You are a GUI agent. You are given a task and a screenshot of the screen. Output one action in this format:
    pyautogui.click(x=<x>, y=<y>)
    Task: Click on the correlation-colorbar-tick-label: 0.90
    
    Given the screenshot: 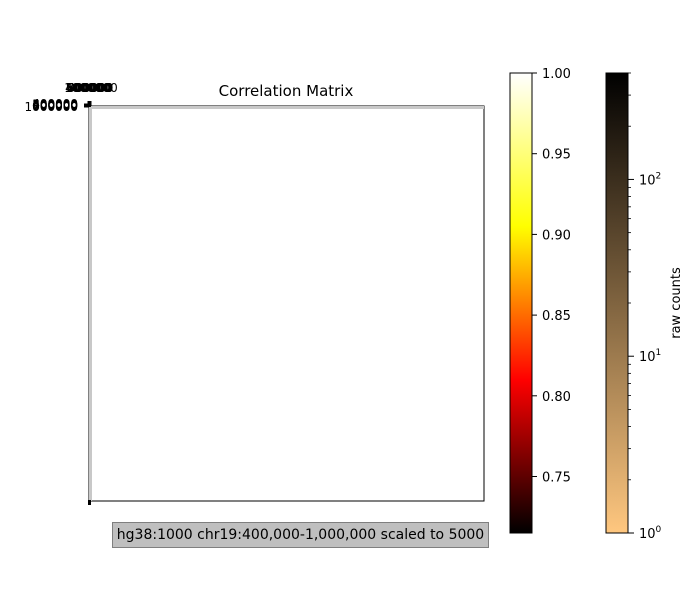 What is the action you would take?
    pyautogui.click(x=556, y=235)
    